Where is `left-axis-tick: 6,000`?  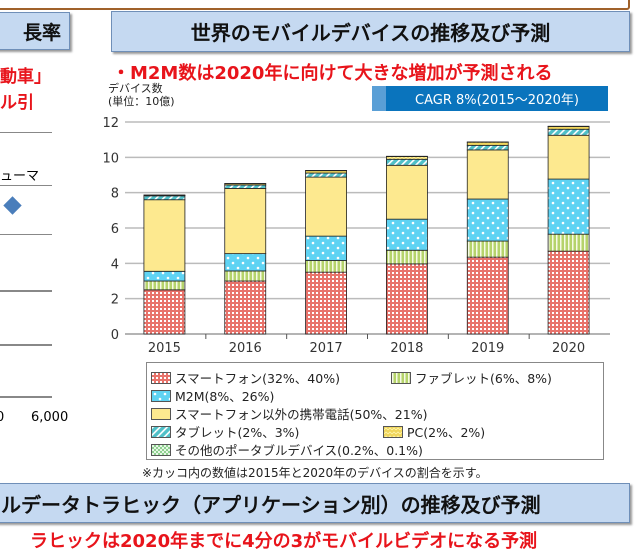 left-axis-tick: 6,000 is located at coordinates (49, 417).